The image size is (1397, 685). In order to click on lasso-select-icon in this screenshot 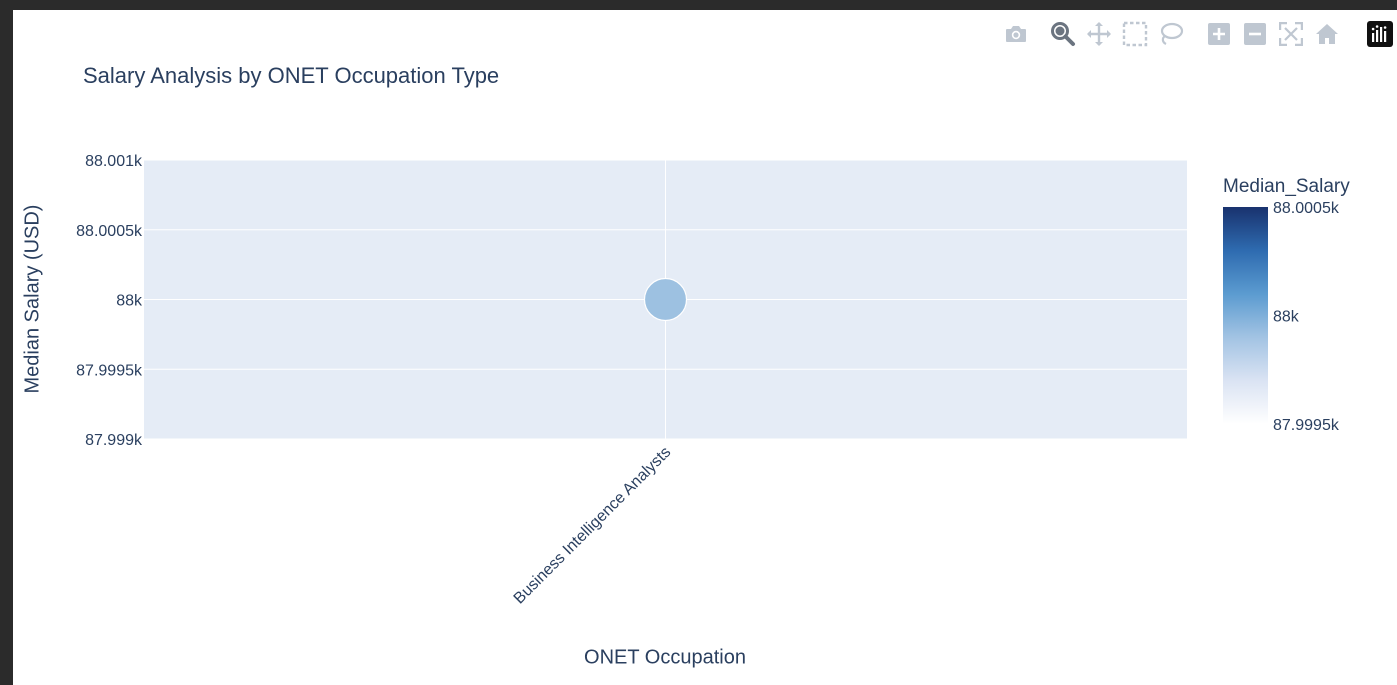, I will do `click(1171, 34)`.